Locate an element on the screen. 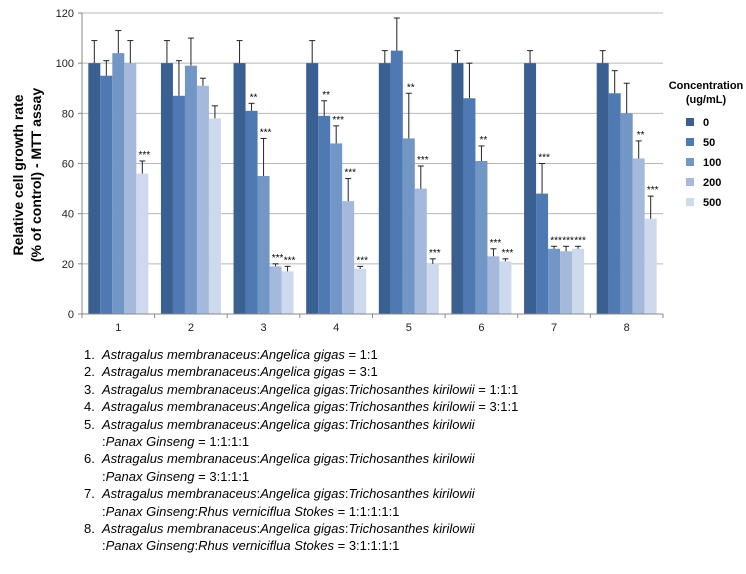 This screenshot has height=574, width=746. sample-number: 3. is located at coordinates (89, 389).